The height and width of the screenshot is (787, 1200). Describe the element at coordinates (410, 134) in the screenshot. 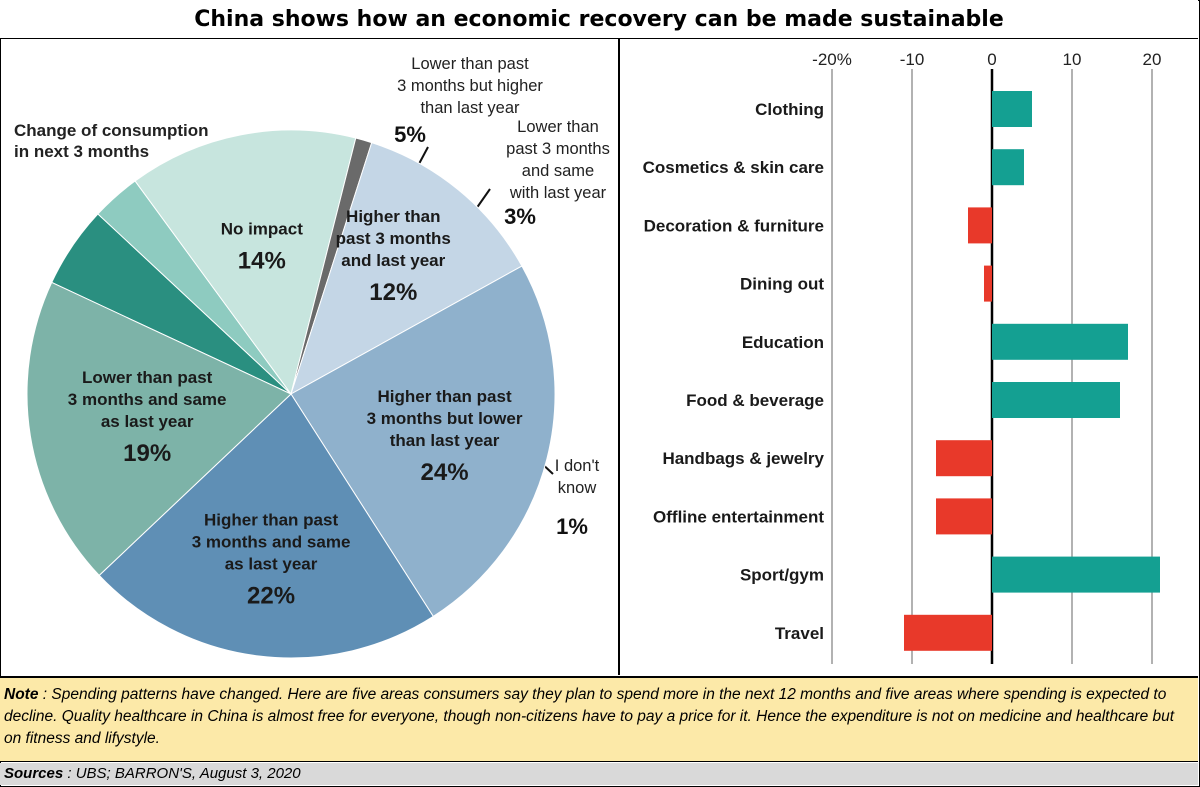

I see `pie-slice-value: 5%` at that location.